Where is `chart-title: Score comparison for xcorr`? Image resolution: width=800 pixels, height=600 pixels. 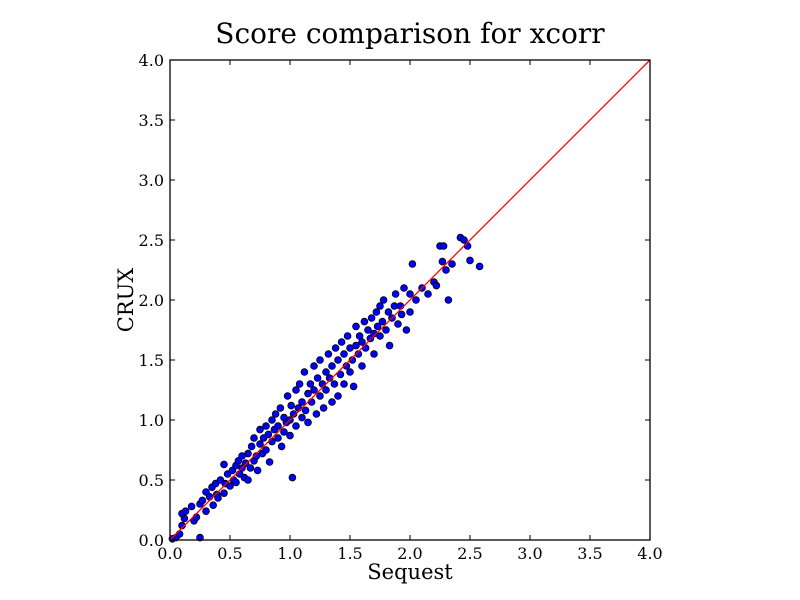 chart-title: Score comparison for xcorr is located at coordinates (410, 33).